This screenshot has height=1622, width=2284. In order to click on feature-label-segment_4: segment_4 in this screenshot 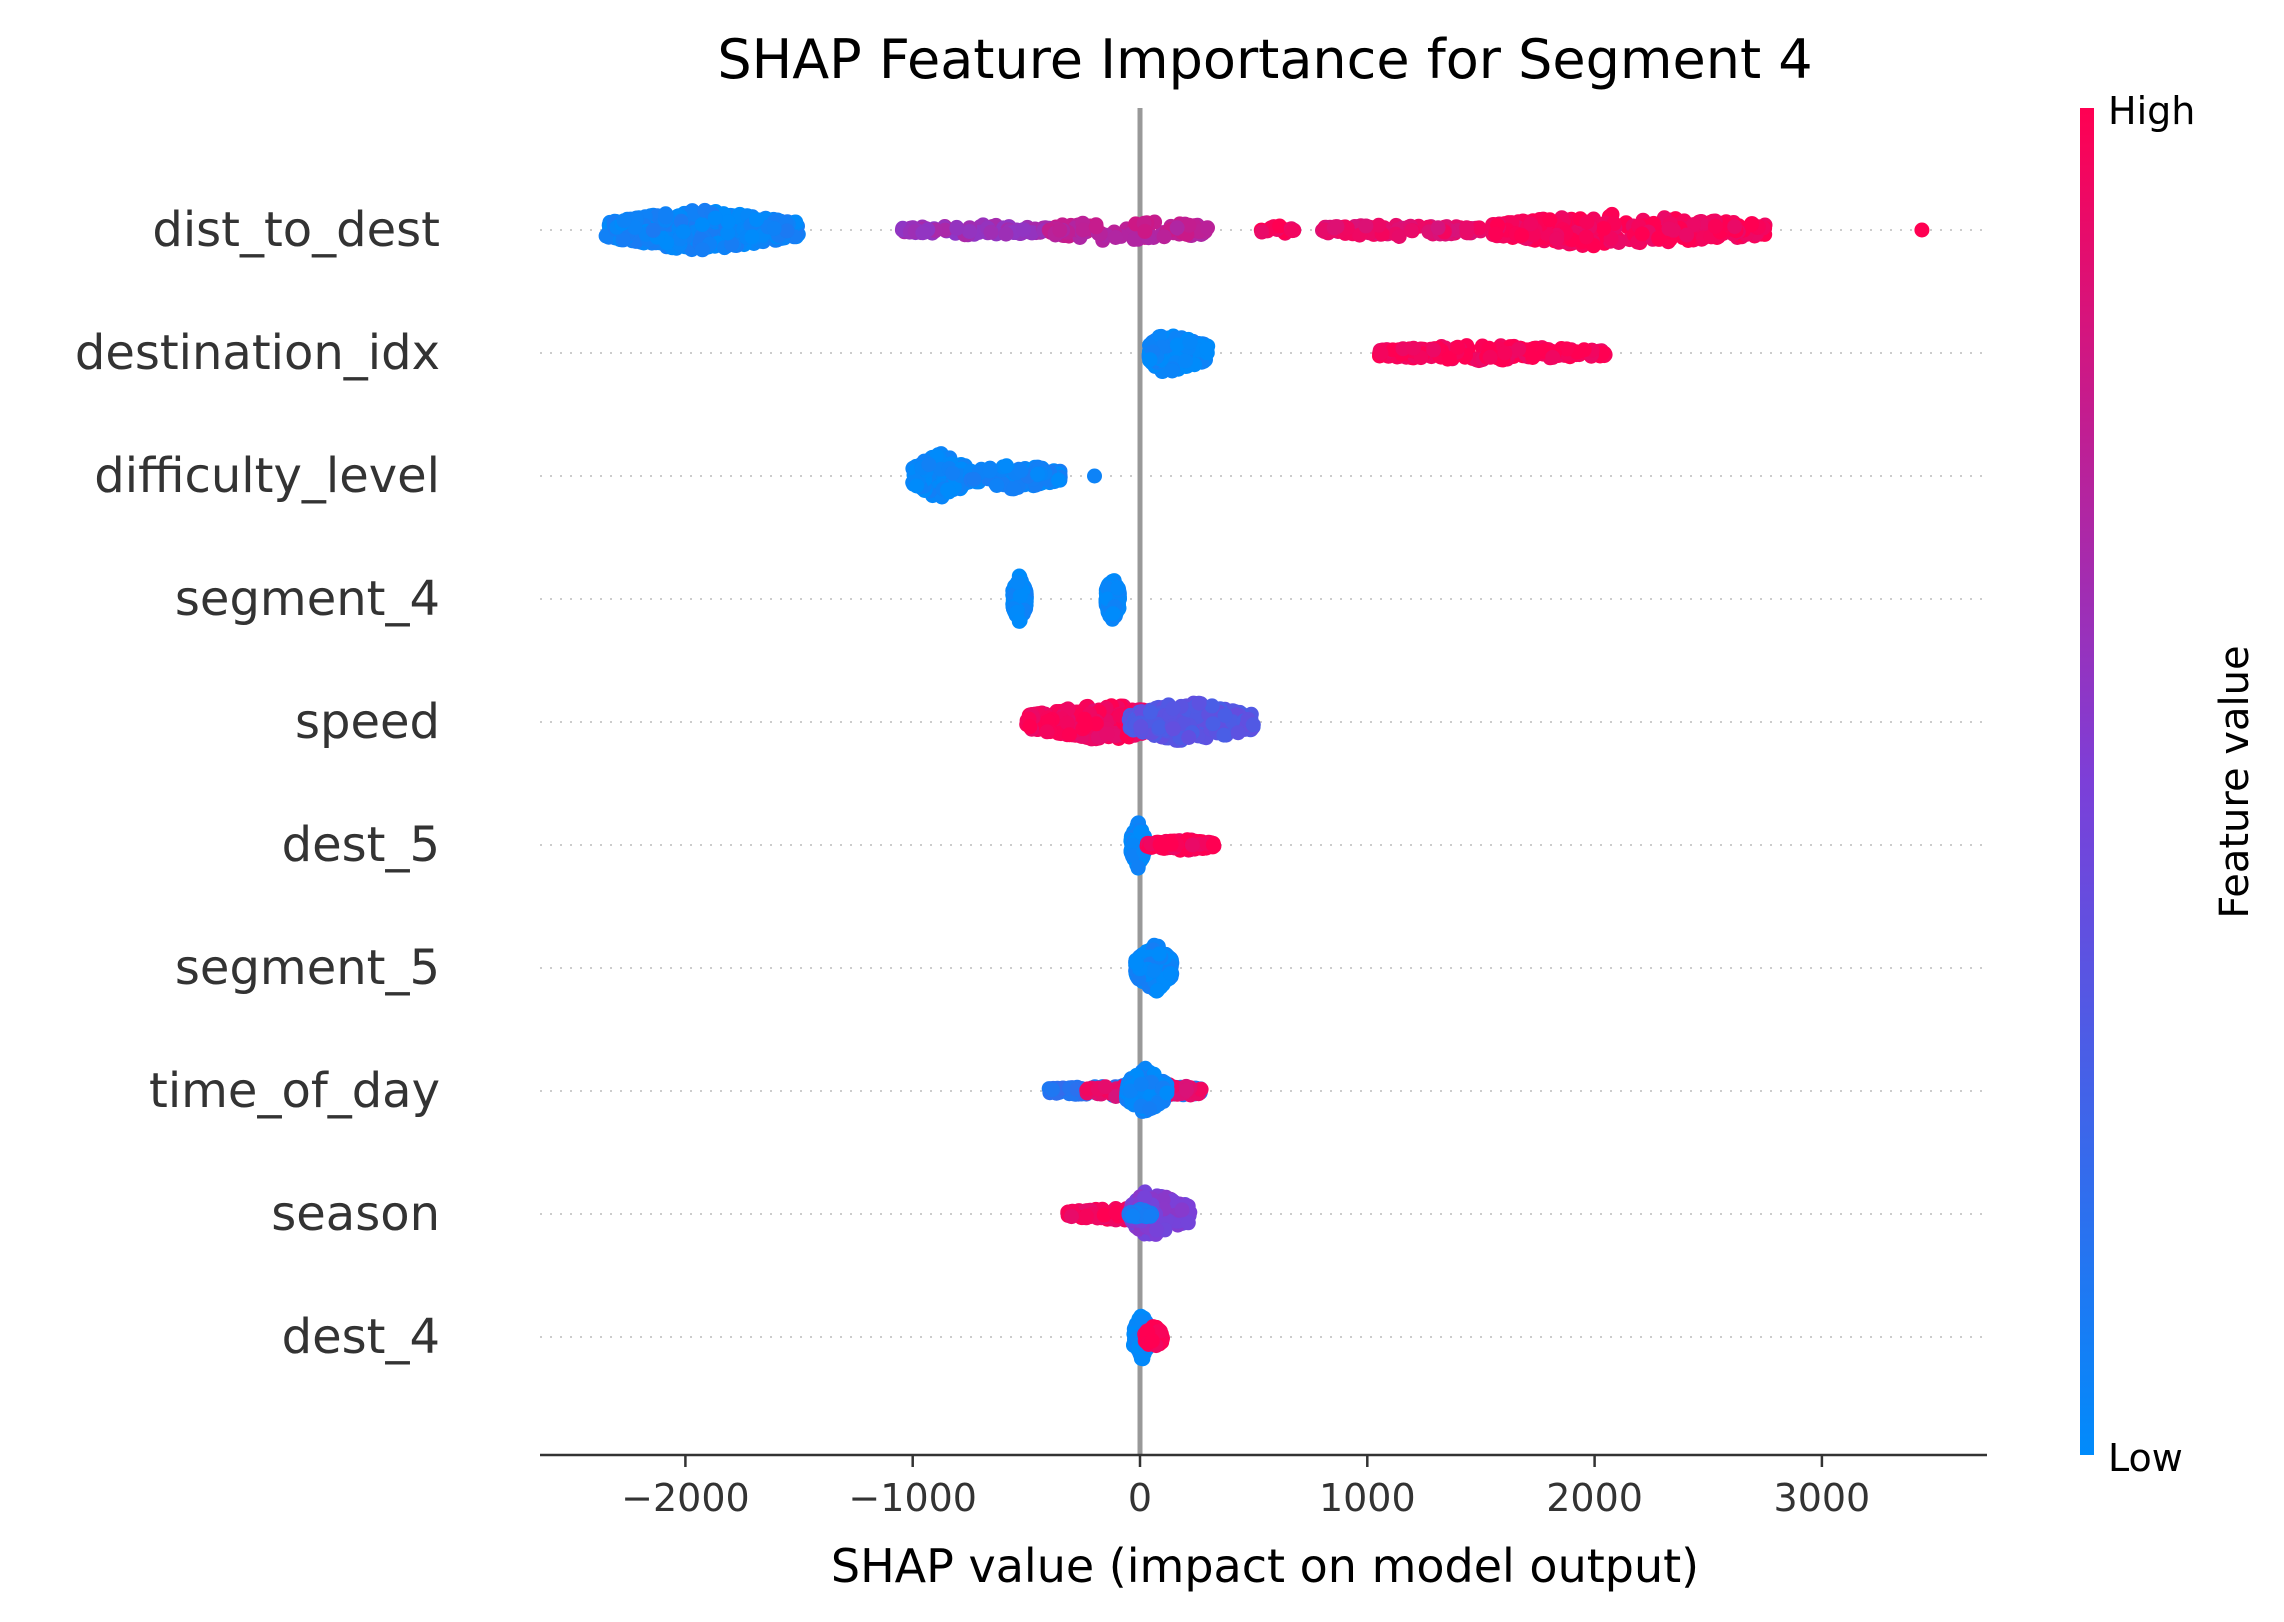, I will do `click(307, 599)`.